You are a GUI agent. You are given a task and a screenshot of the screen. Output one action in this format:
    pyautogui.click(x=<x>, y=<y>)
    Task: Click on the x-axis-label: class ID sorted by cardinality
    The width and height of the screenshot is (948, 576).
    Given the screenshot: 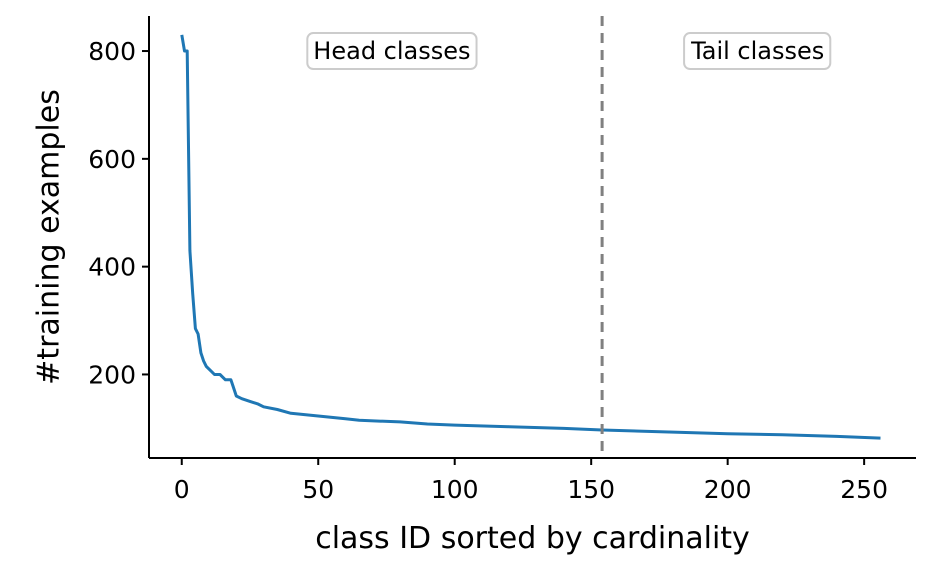 What is the action you would take?
    pyautogui.click(x=532, y=538)
    